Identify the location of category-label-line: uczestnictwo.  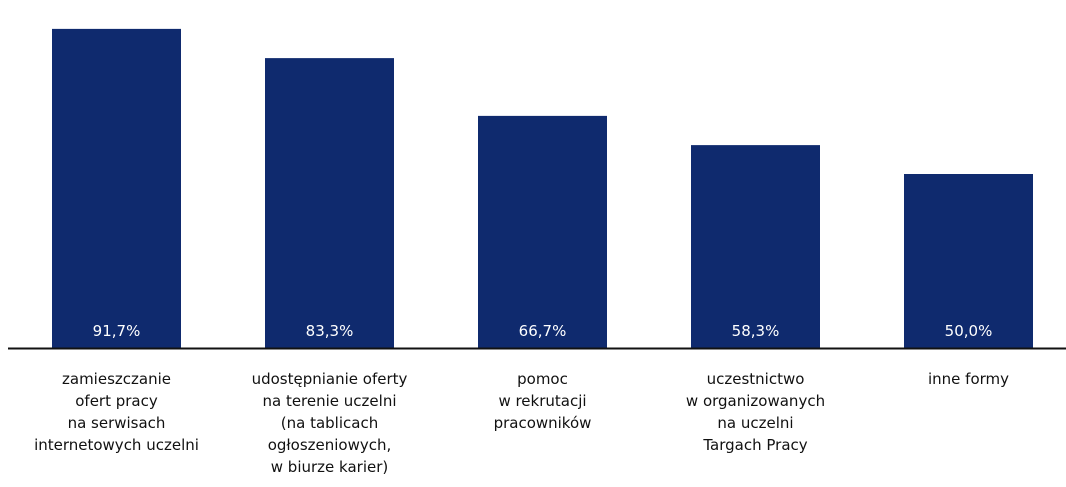
(756, 379).